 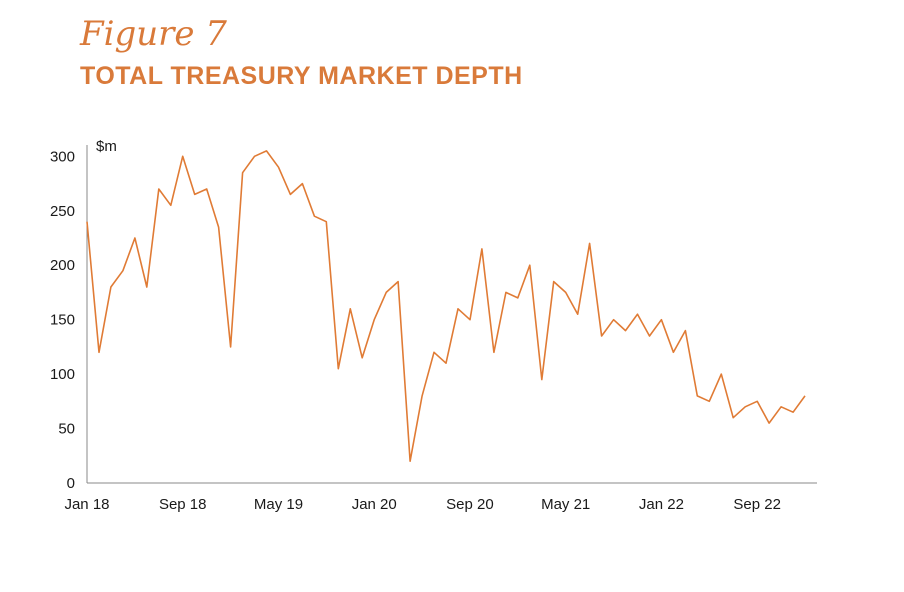 What do you see at coordinates (62, 156) in the screenshot?
I see `y-tick-label: 300` at bounding box center [62, 156].